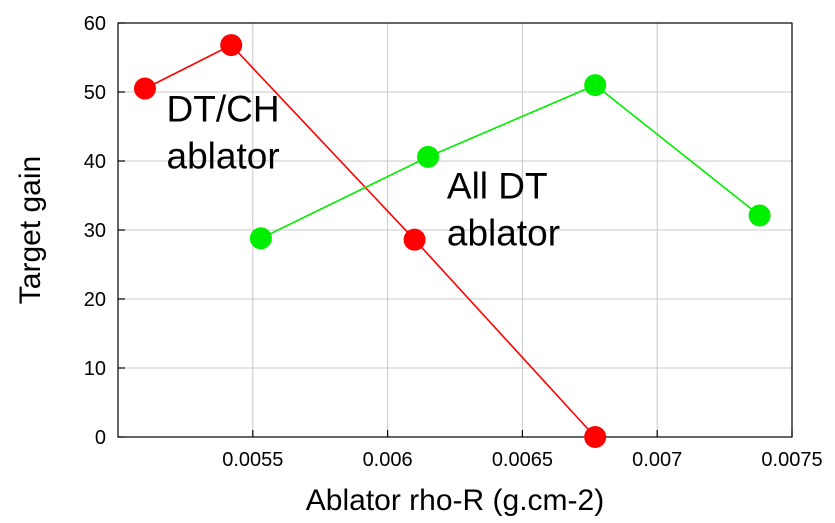  Describe the element at coordinates (30, 230) in the screenshot. I see `y-axis-title: Target gain` at that location.